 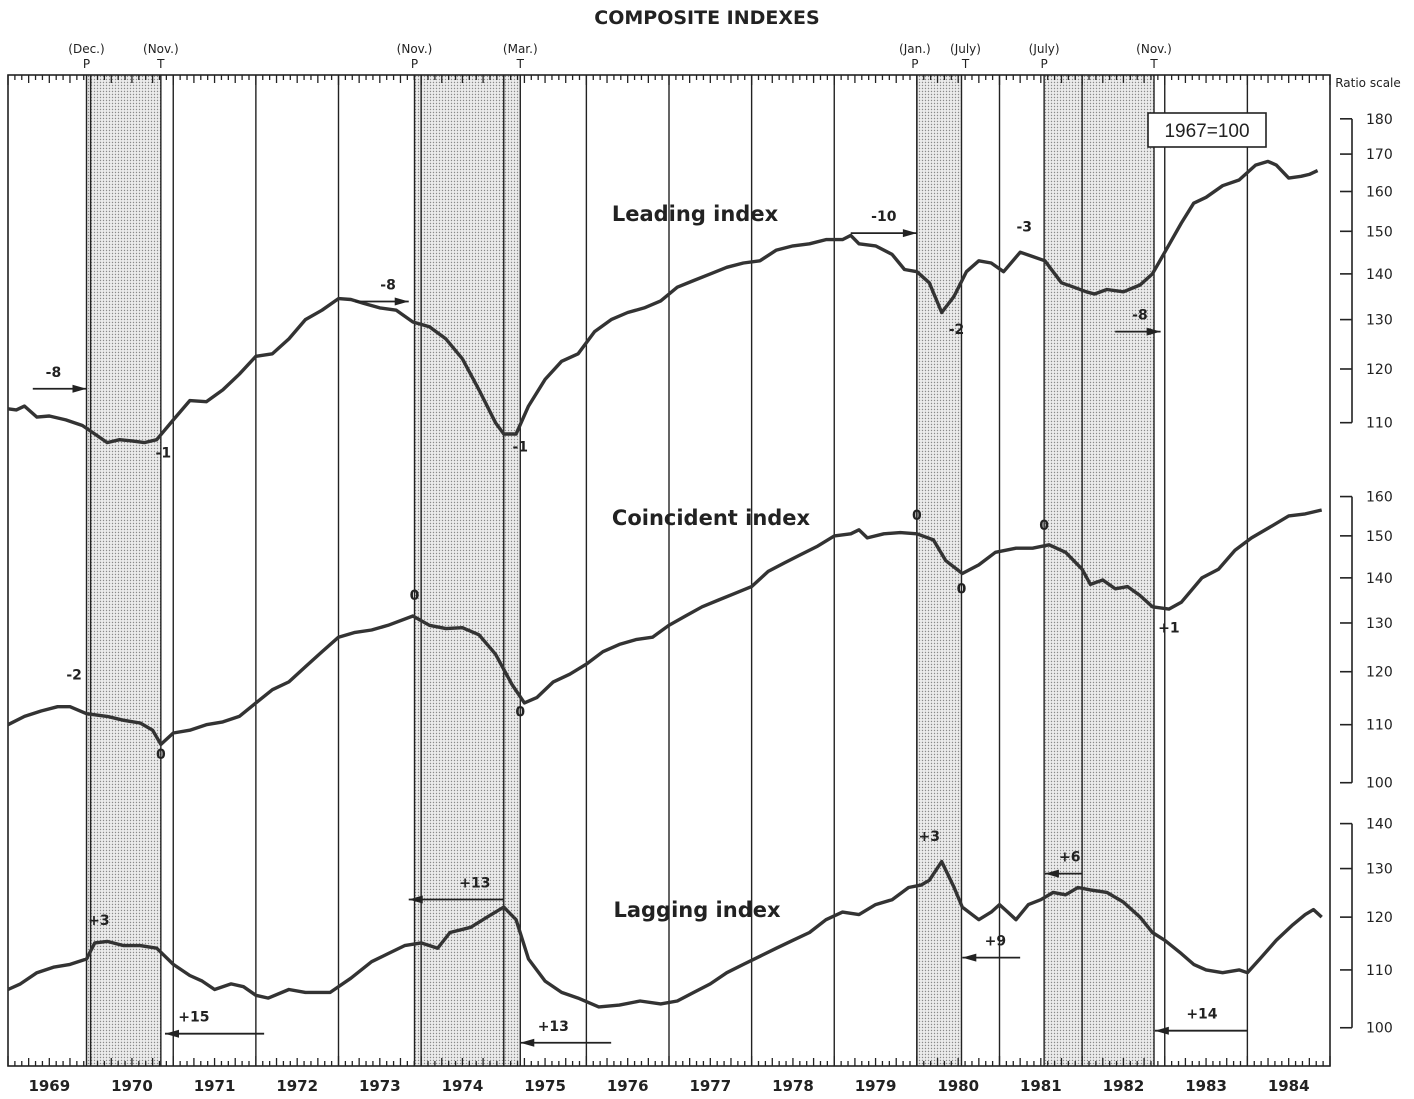 What do you see at coordinates (193, 1018) in the screenshot?
I see `lead-lag-label-17: +15` at bounding box center [193, 1018].